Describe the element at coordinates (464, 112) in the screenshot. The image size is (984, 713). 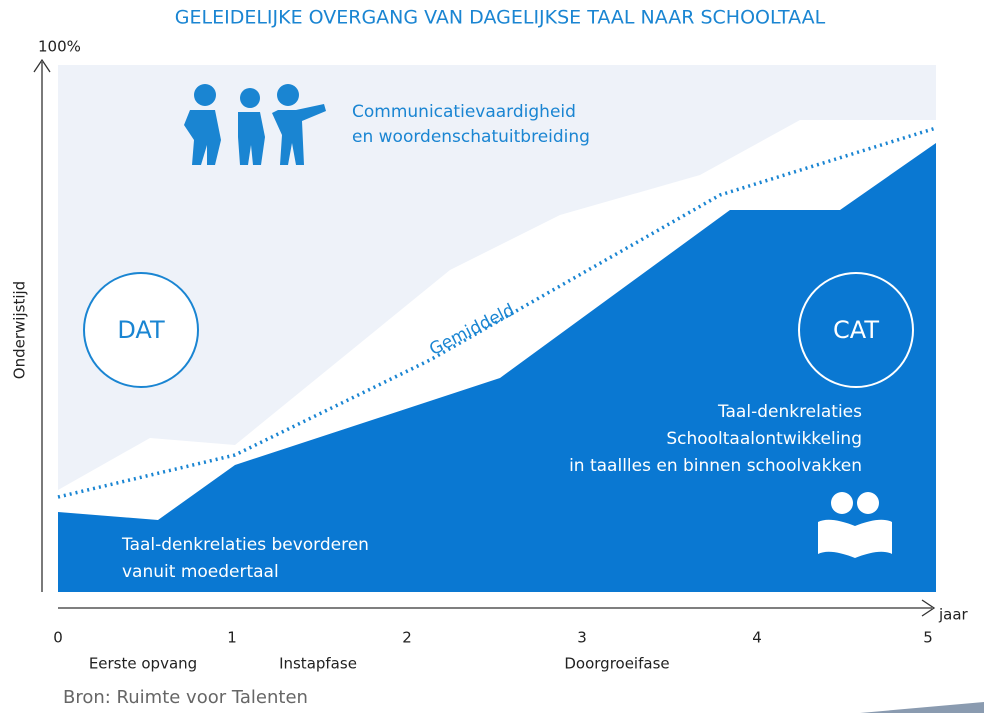
I see `top-text: Communicatievaardigheid` at that location.